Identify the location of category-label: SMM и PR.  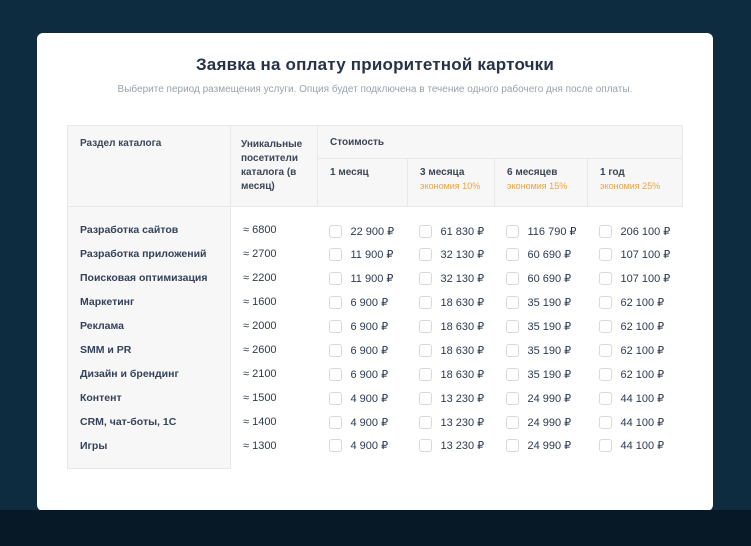
(148, 350).